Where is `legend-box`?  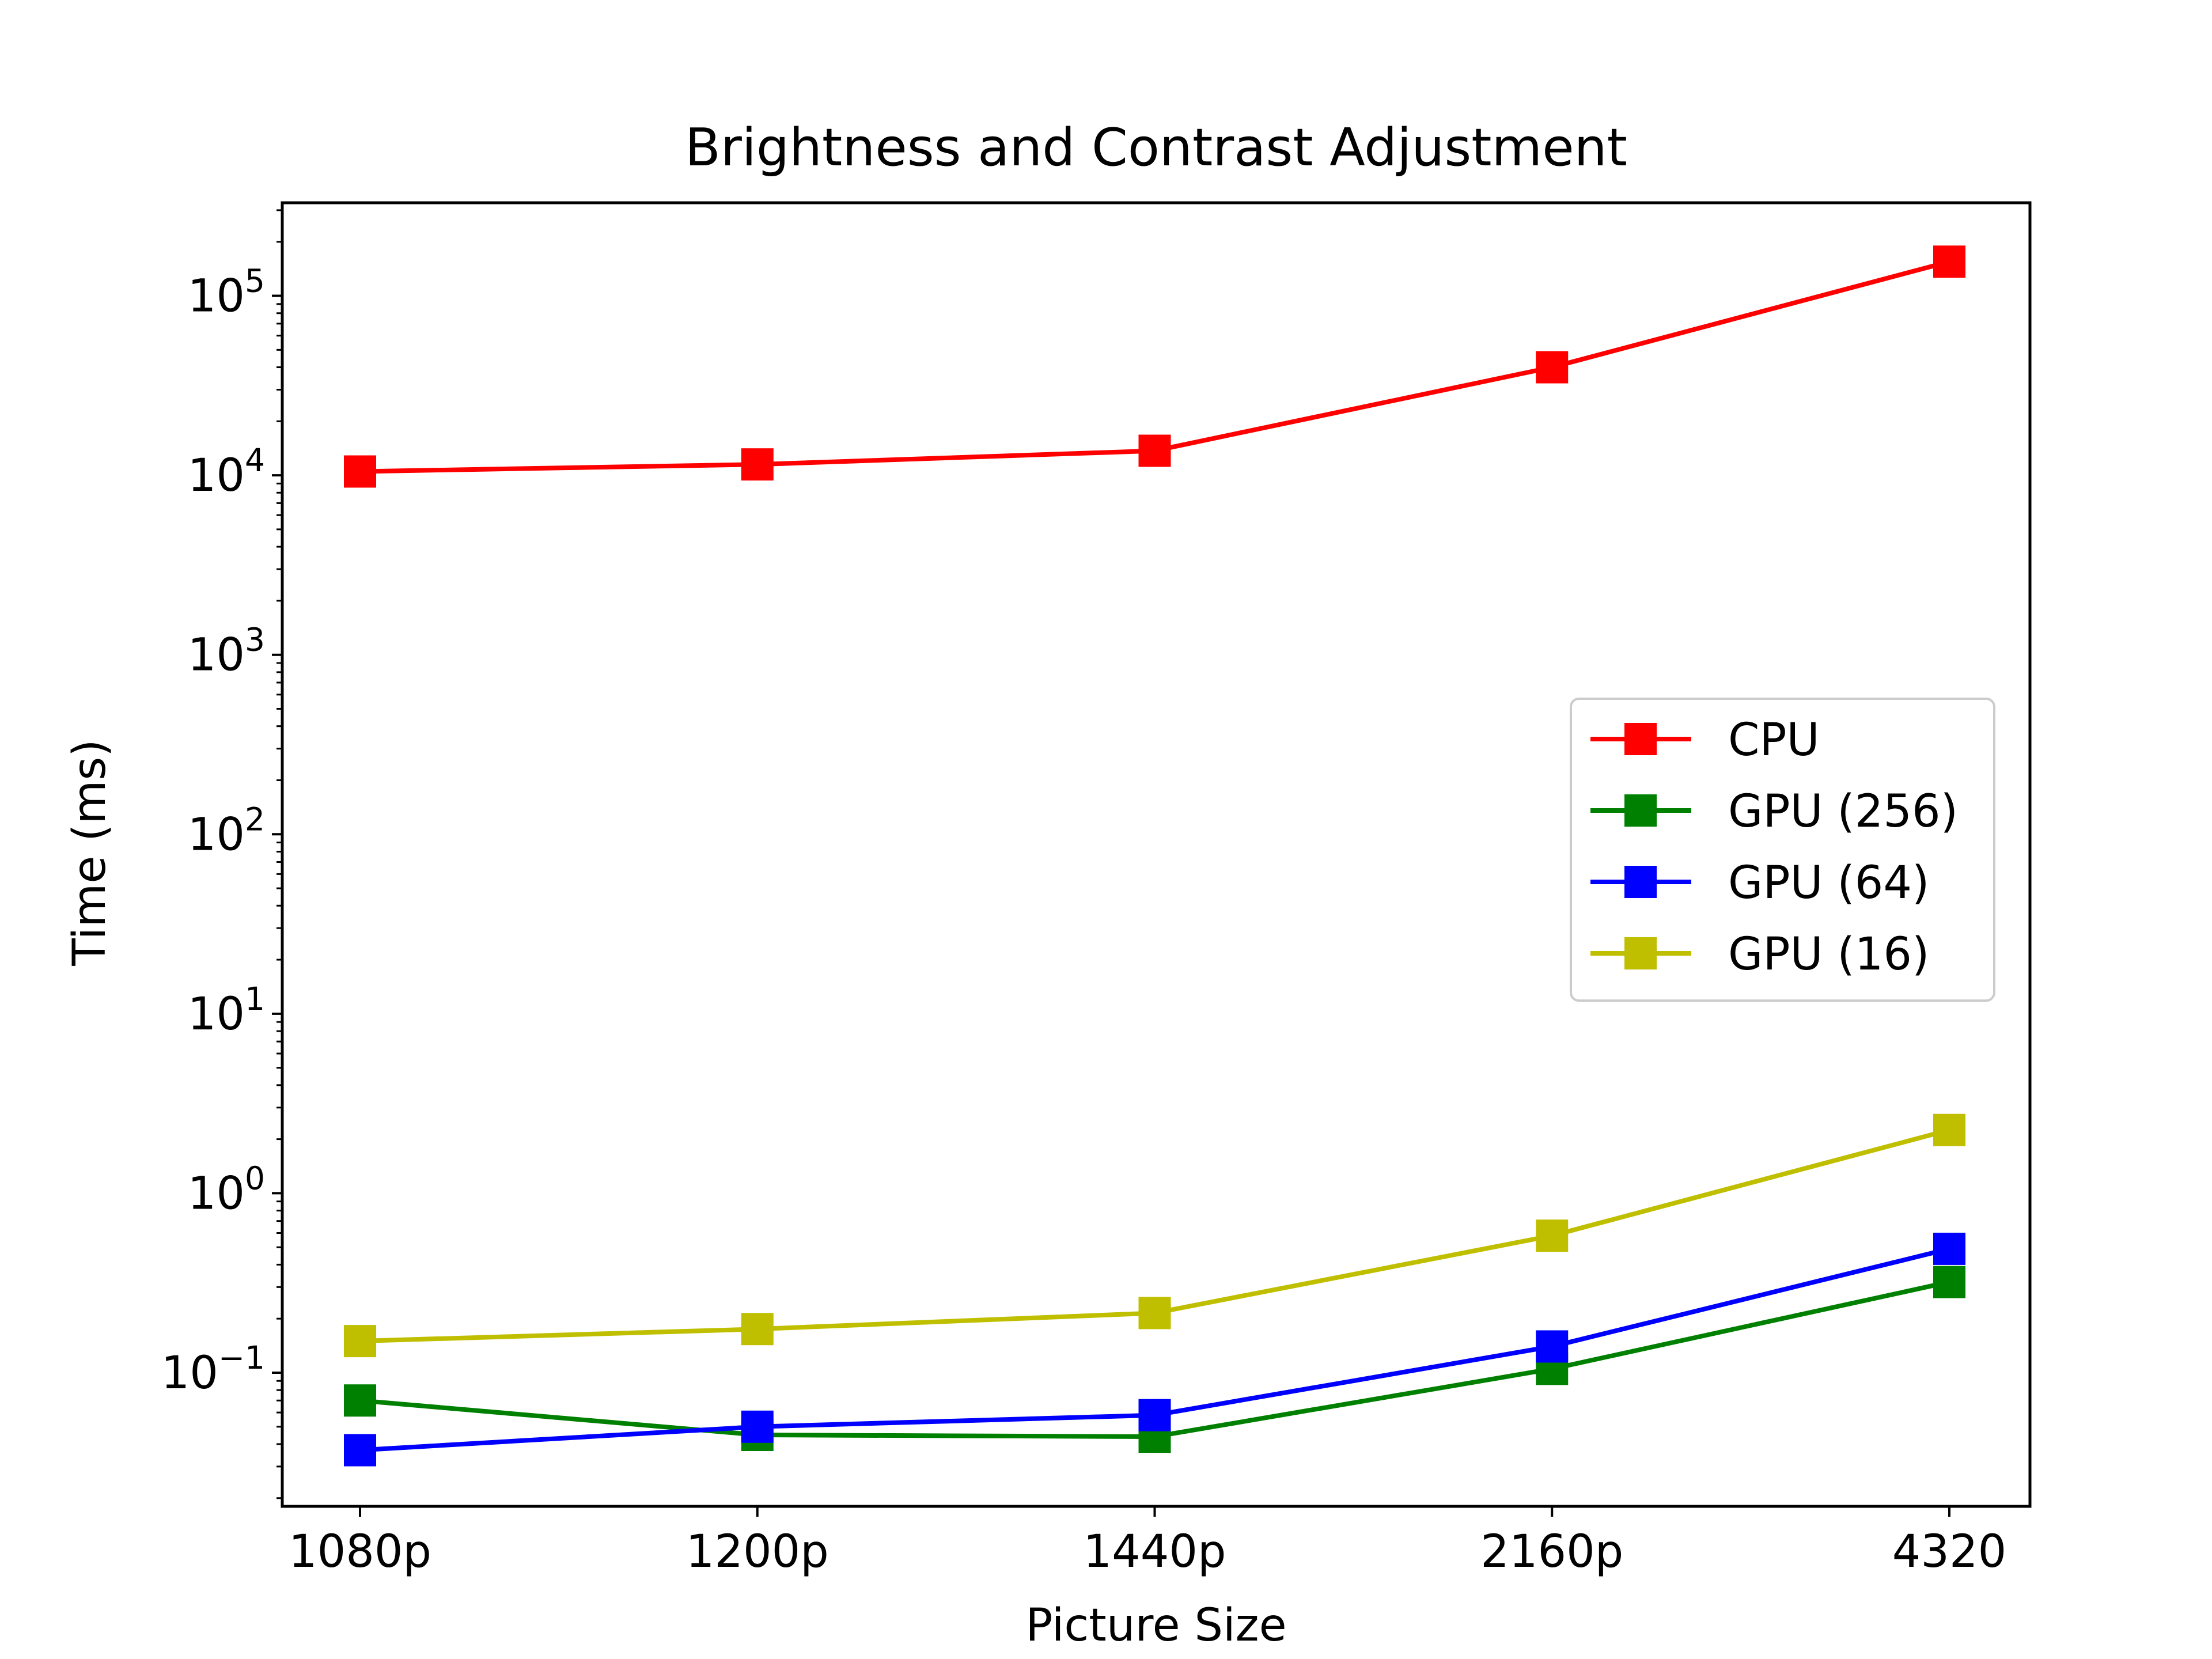 legend-box is located at coordinates (1782, 850).